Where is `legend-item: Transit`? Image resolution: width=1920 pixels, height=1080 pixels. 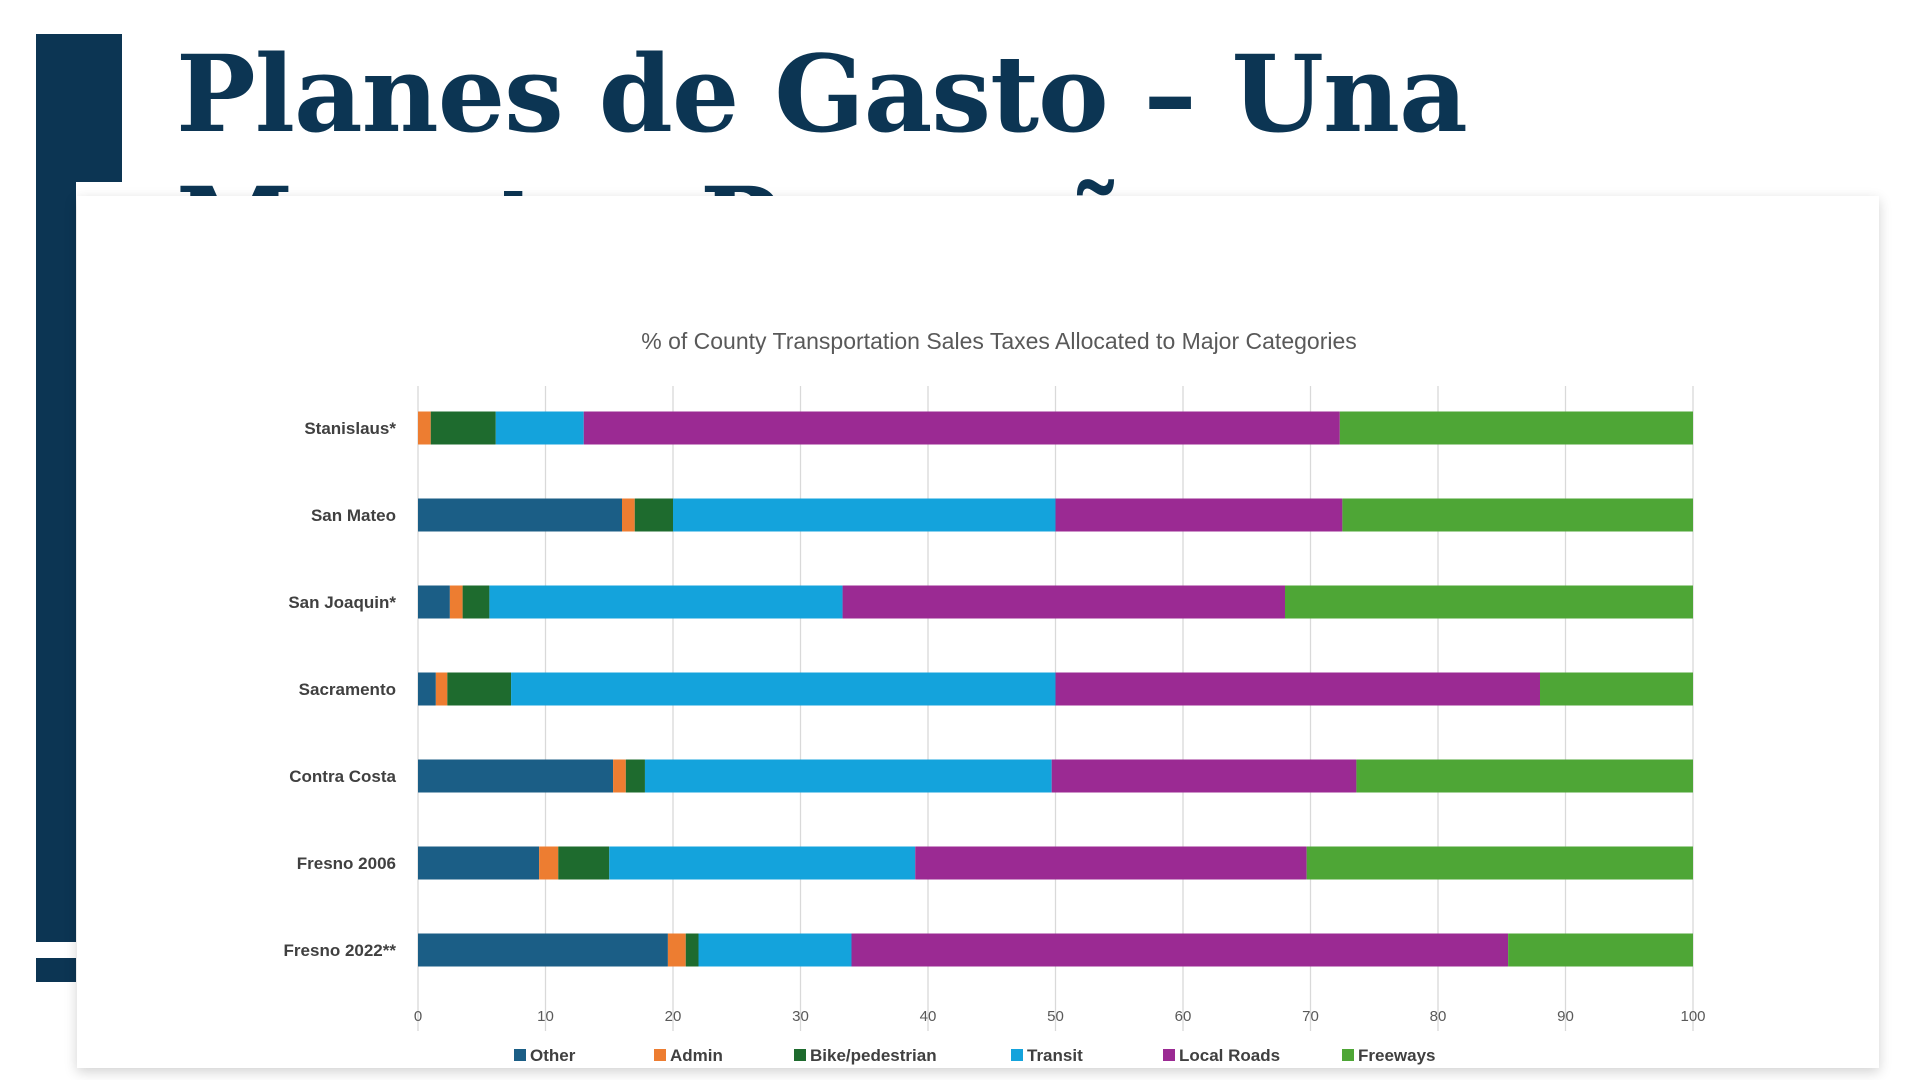 legend-item: Transit is located at coordinates (1047, 1055).